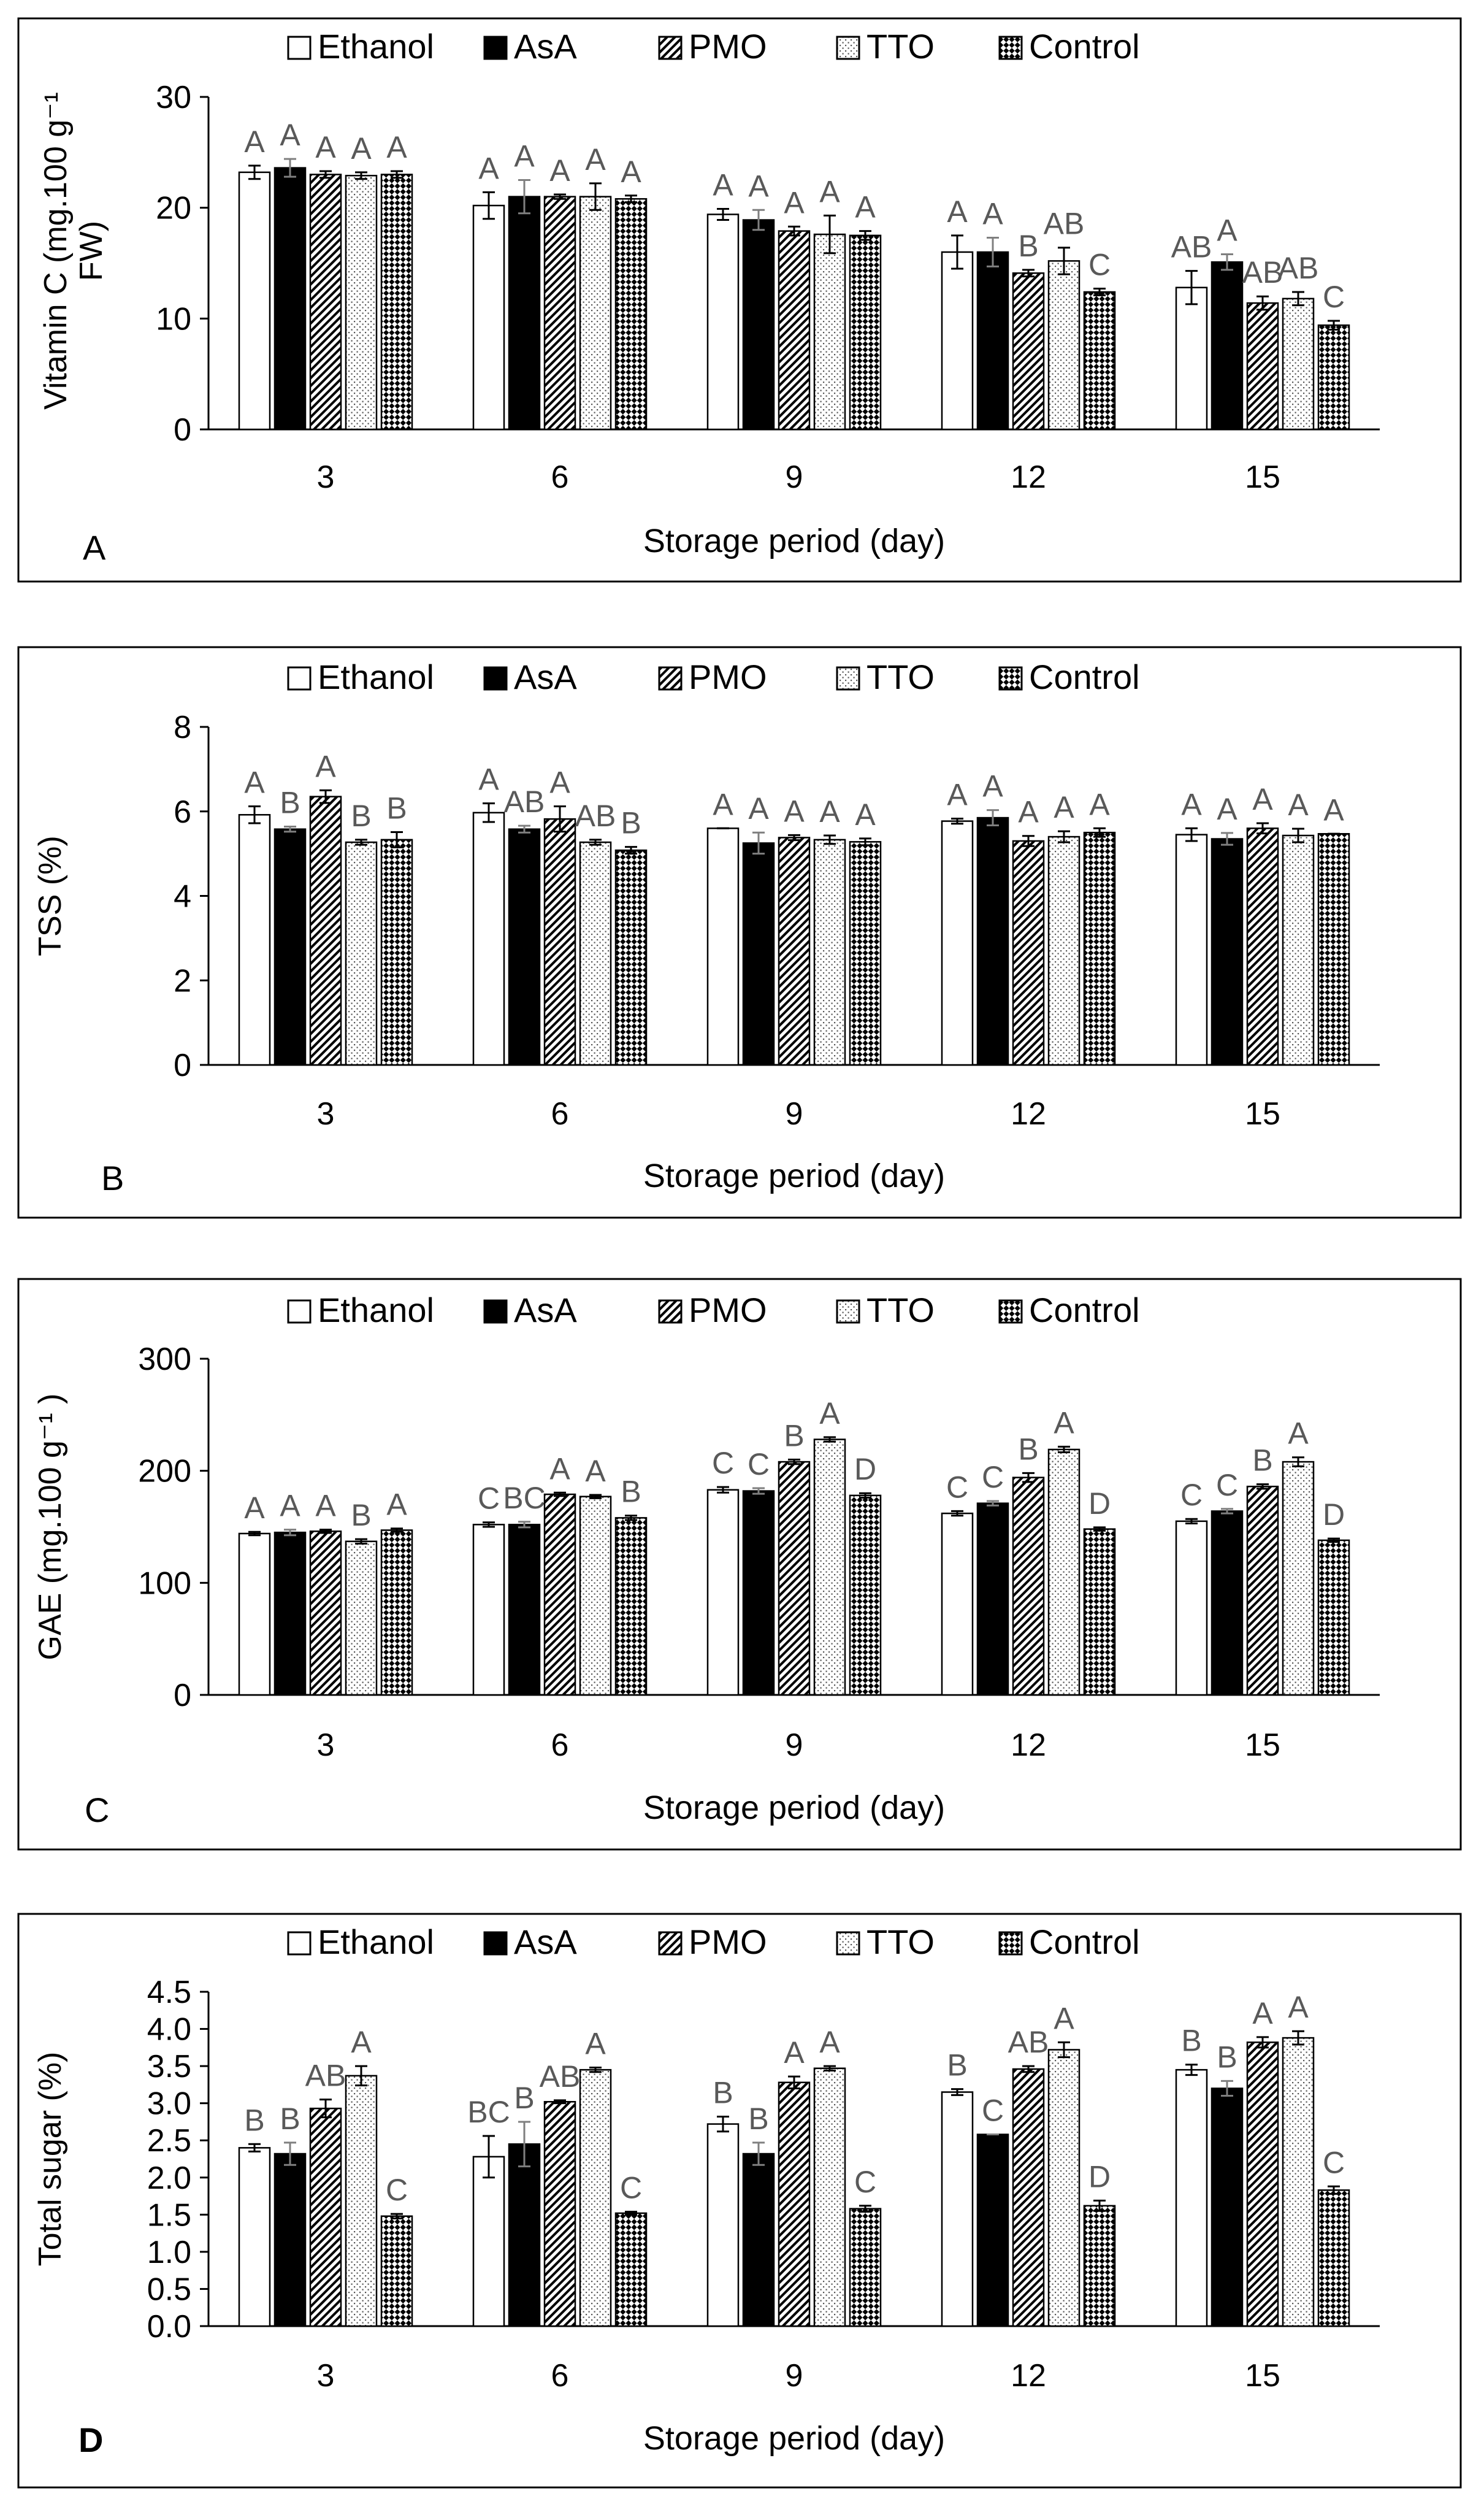  What do you see at coordinates (848, 1943) in the screenshot?
I see `legend-swatch-tto` at bounding box center [848, 1943].